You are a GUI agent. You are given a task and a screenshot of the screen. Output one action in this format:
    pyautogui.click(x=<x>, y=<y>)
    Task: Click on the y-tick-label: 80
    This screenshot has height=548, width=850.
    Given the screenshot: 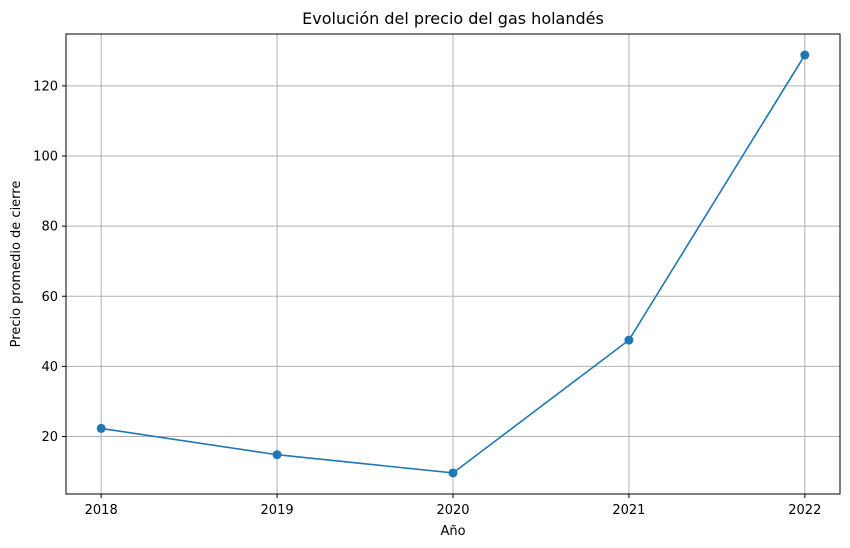 What is the action you would take?
    pyautogui.click(x=49, y=227)
    